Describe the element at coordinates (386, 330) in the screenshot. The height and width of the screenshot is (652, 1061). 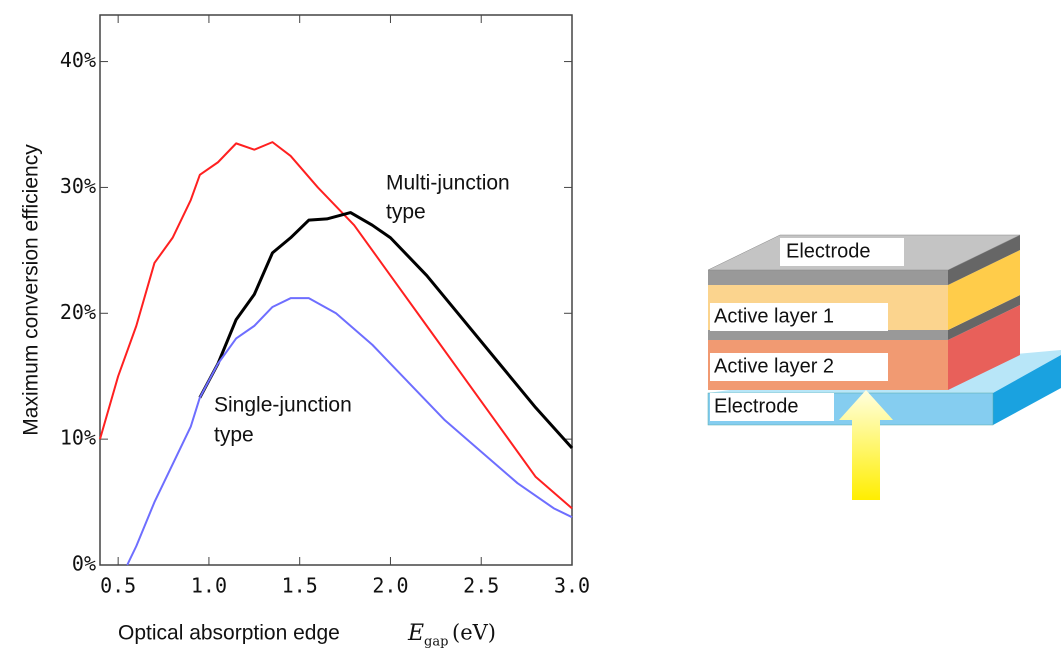
I see `series-line` at that location.